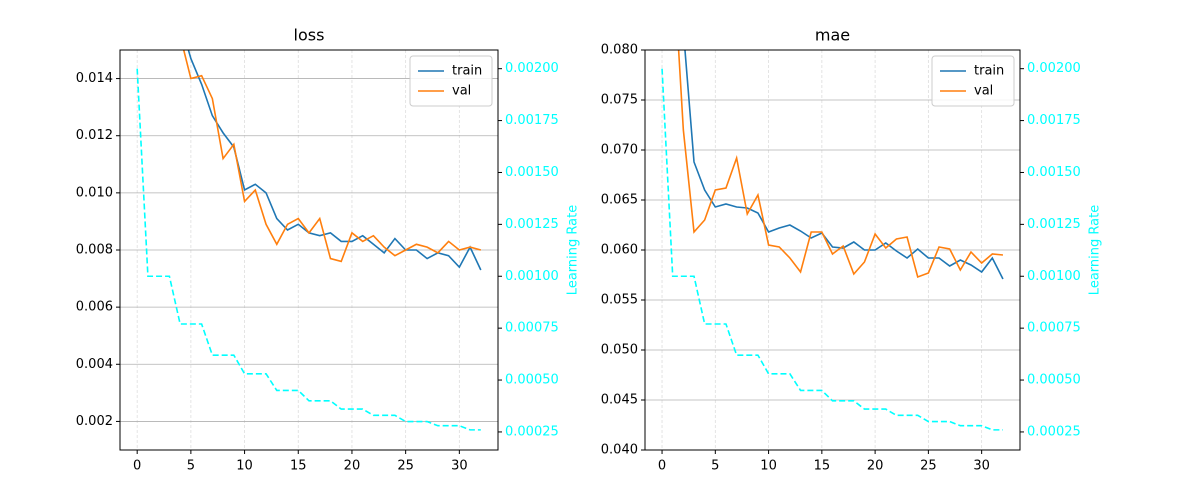 This screenshot has height=500, width=1200. Describe the element at coordinates (619, 400) in the screenshot. I see `y-tick-label: 0.045` at that location.